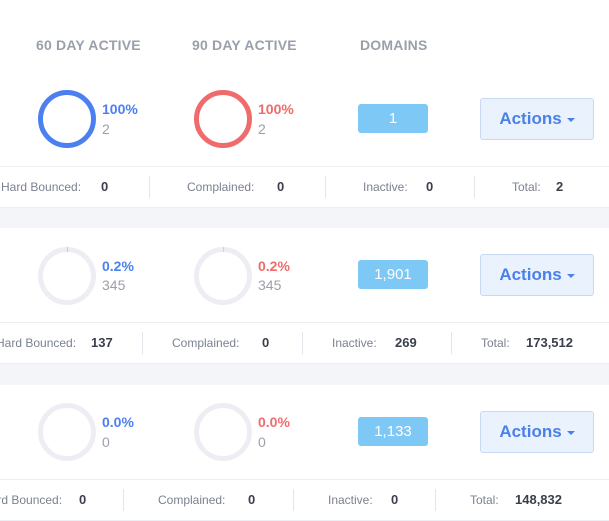 The height and width of the screenshot is (521, 609). What do you see at coordinates (560, 186) in the screenshot?
I see `total-value: 2` at bounding box center [560, 186].